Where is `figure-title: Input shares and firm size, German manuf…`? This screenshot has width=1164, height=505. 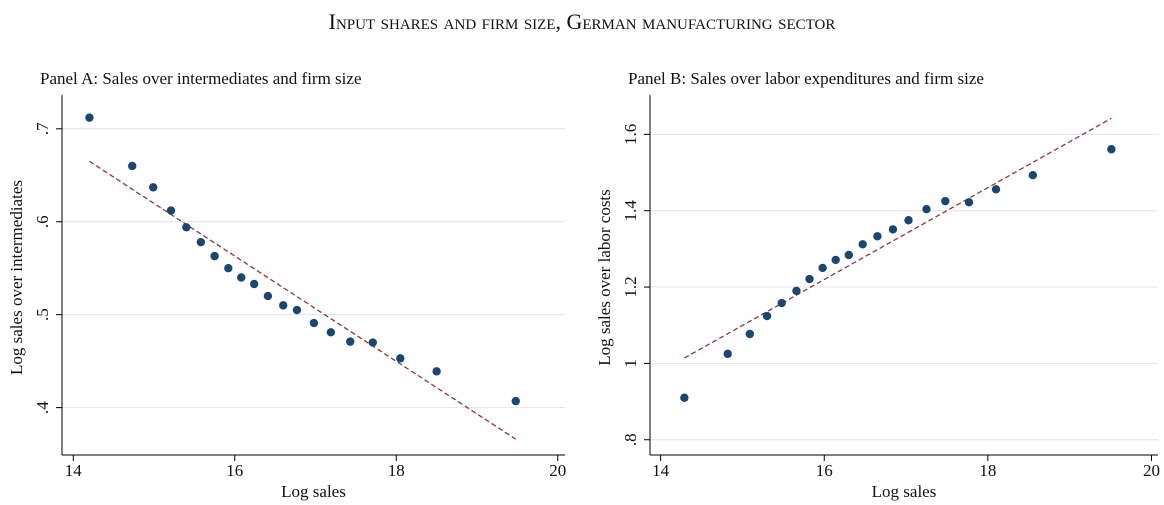 figure-title: Input shares and firm size, German manuf… is located at coordinates (582, 21).